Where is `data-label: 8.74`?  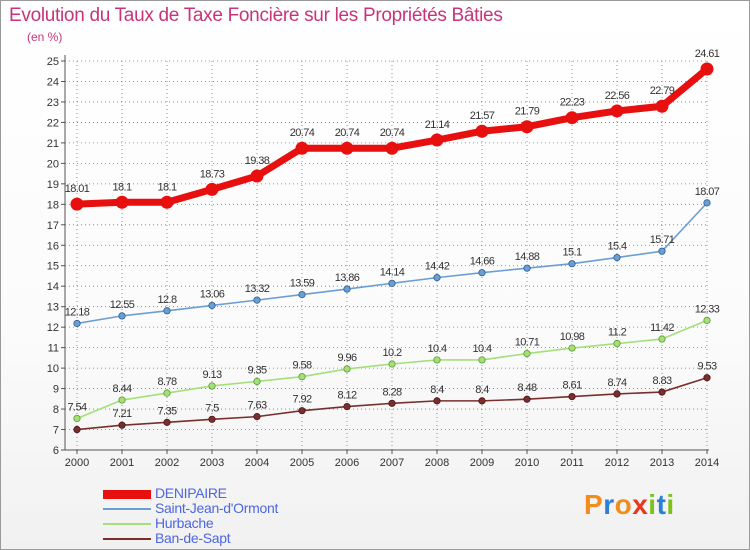 data-label: 8.74 is located at coordinates (616, 383).